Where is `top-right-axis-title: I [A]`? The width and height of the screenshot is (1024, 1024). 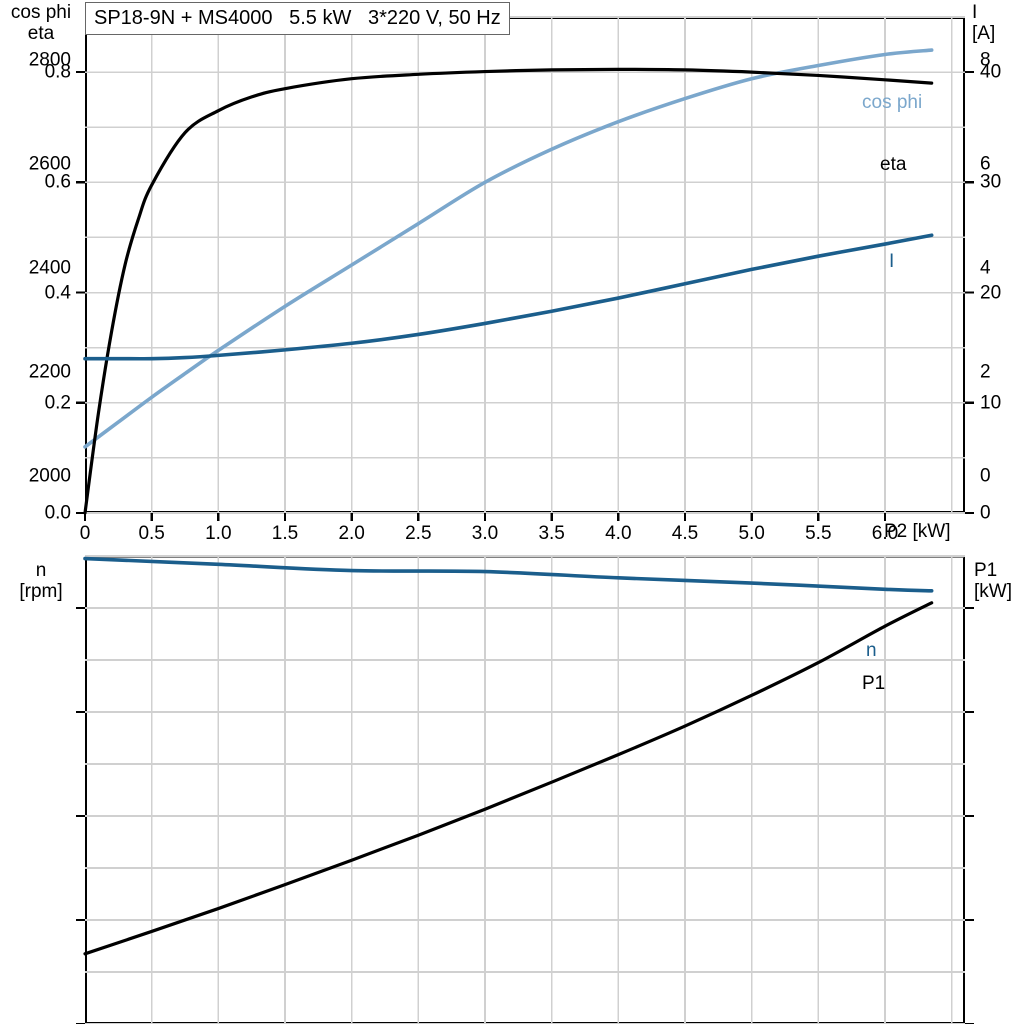
top-right-axis-title: I [A] is located at coordinates (997, 23).